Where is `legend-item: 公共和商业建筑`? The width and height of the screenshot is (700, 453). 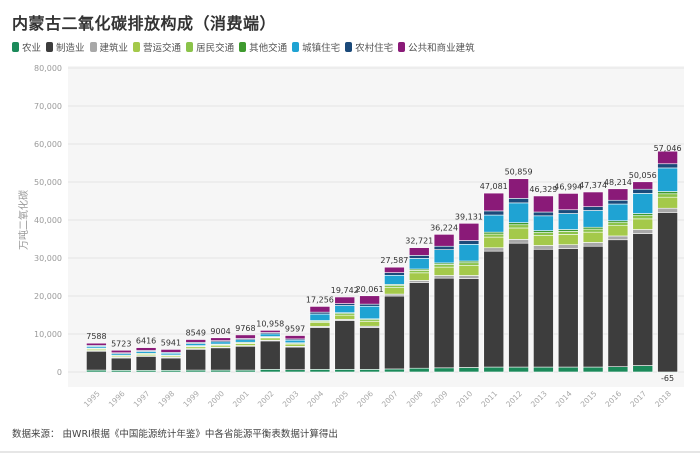
legend-item: 公共和商业建筑 is located at coordinates (436, 47).